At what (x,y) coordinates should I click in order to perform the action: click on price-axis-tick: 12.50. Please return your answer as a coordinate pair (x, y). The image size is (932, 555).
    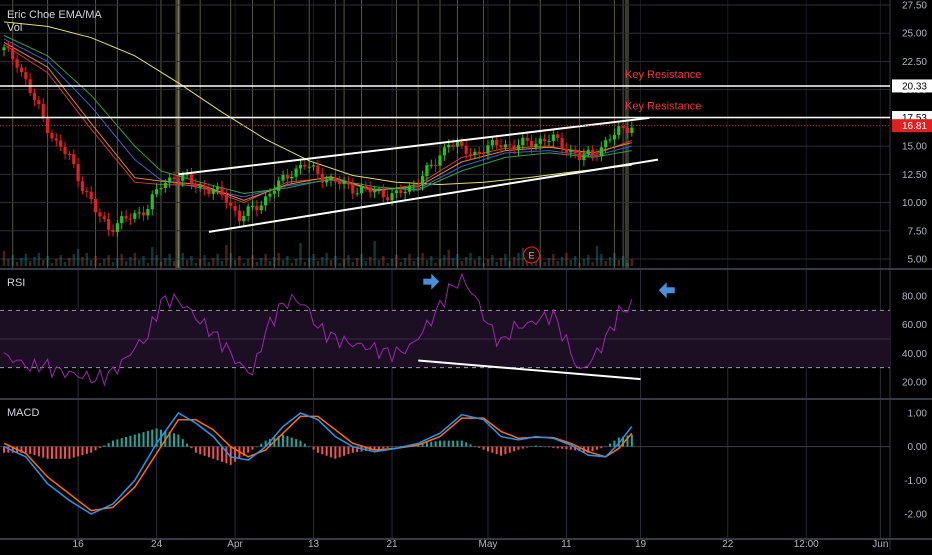
    Looking at the image, I should click on (914, 175).